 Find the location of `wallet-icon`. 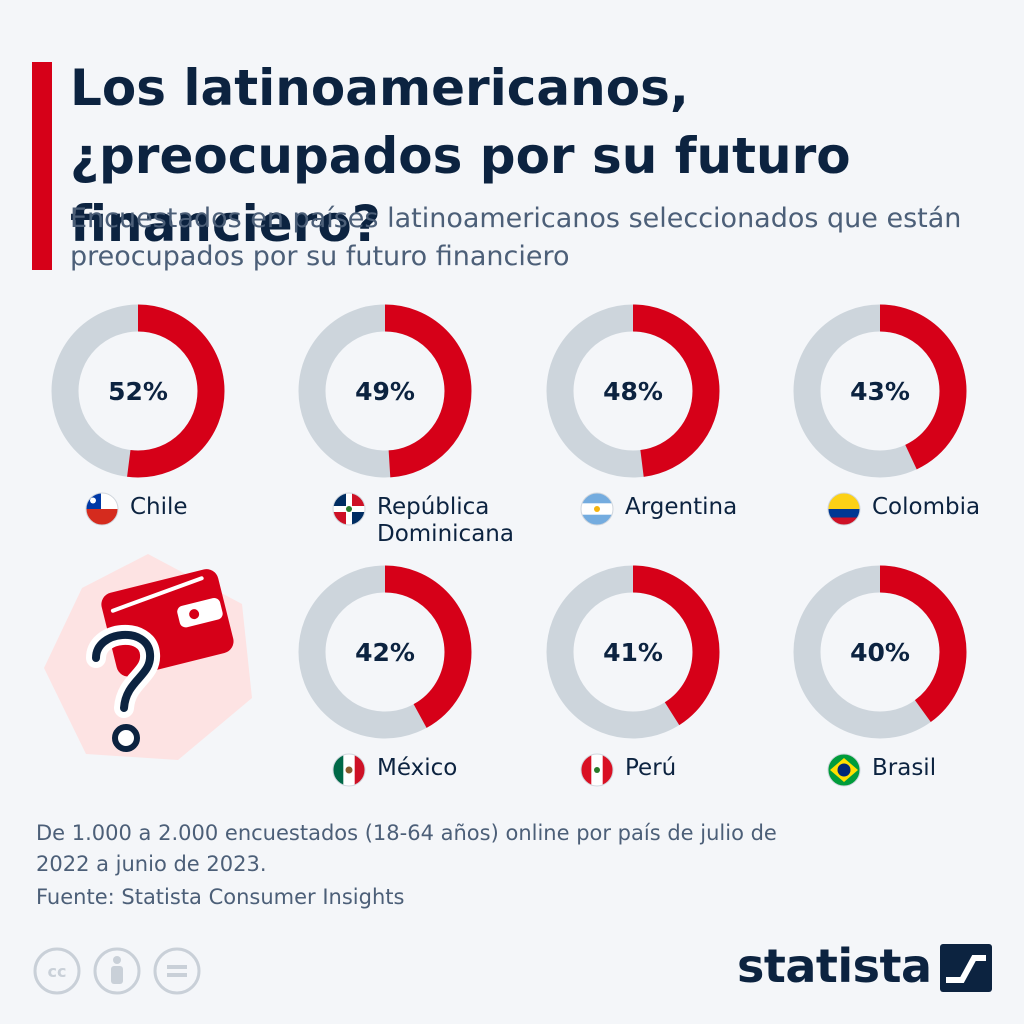

wallet-icon is located at coordinates (167, 623).